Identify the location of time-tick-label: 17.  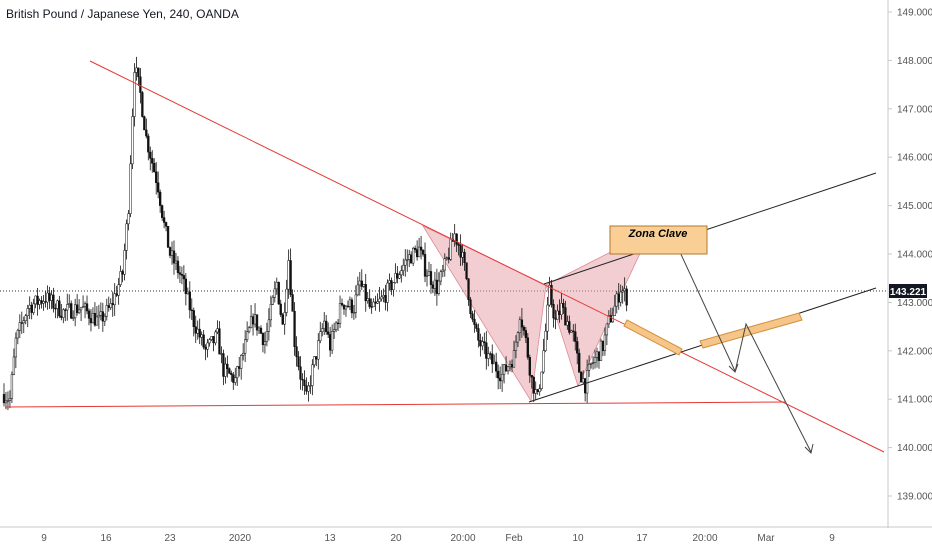
(642, 538).